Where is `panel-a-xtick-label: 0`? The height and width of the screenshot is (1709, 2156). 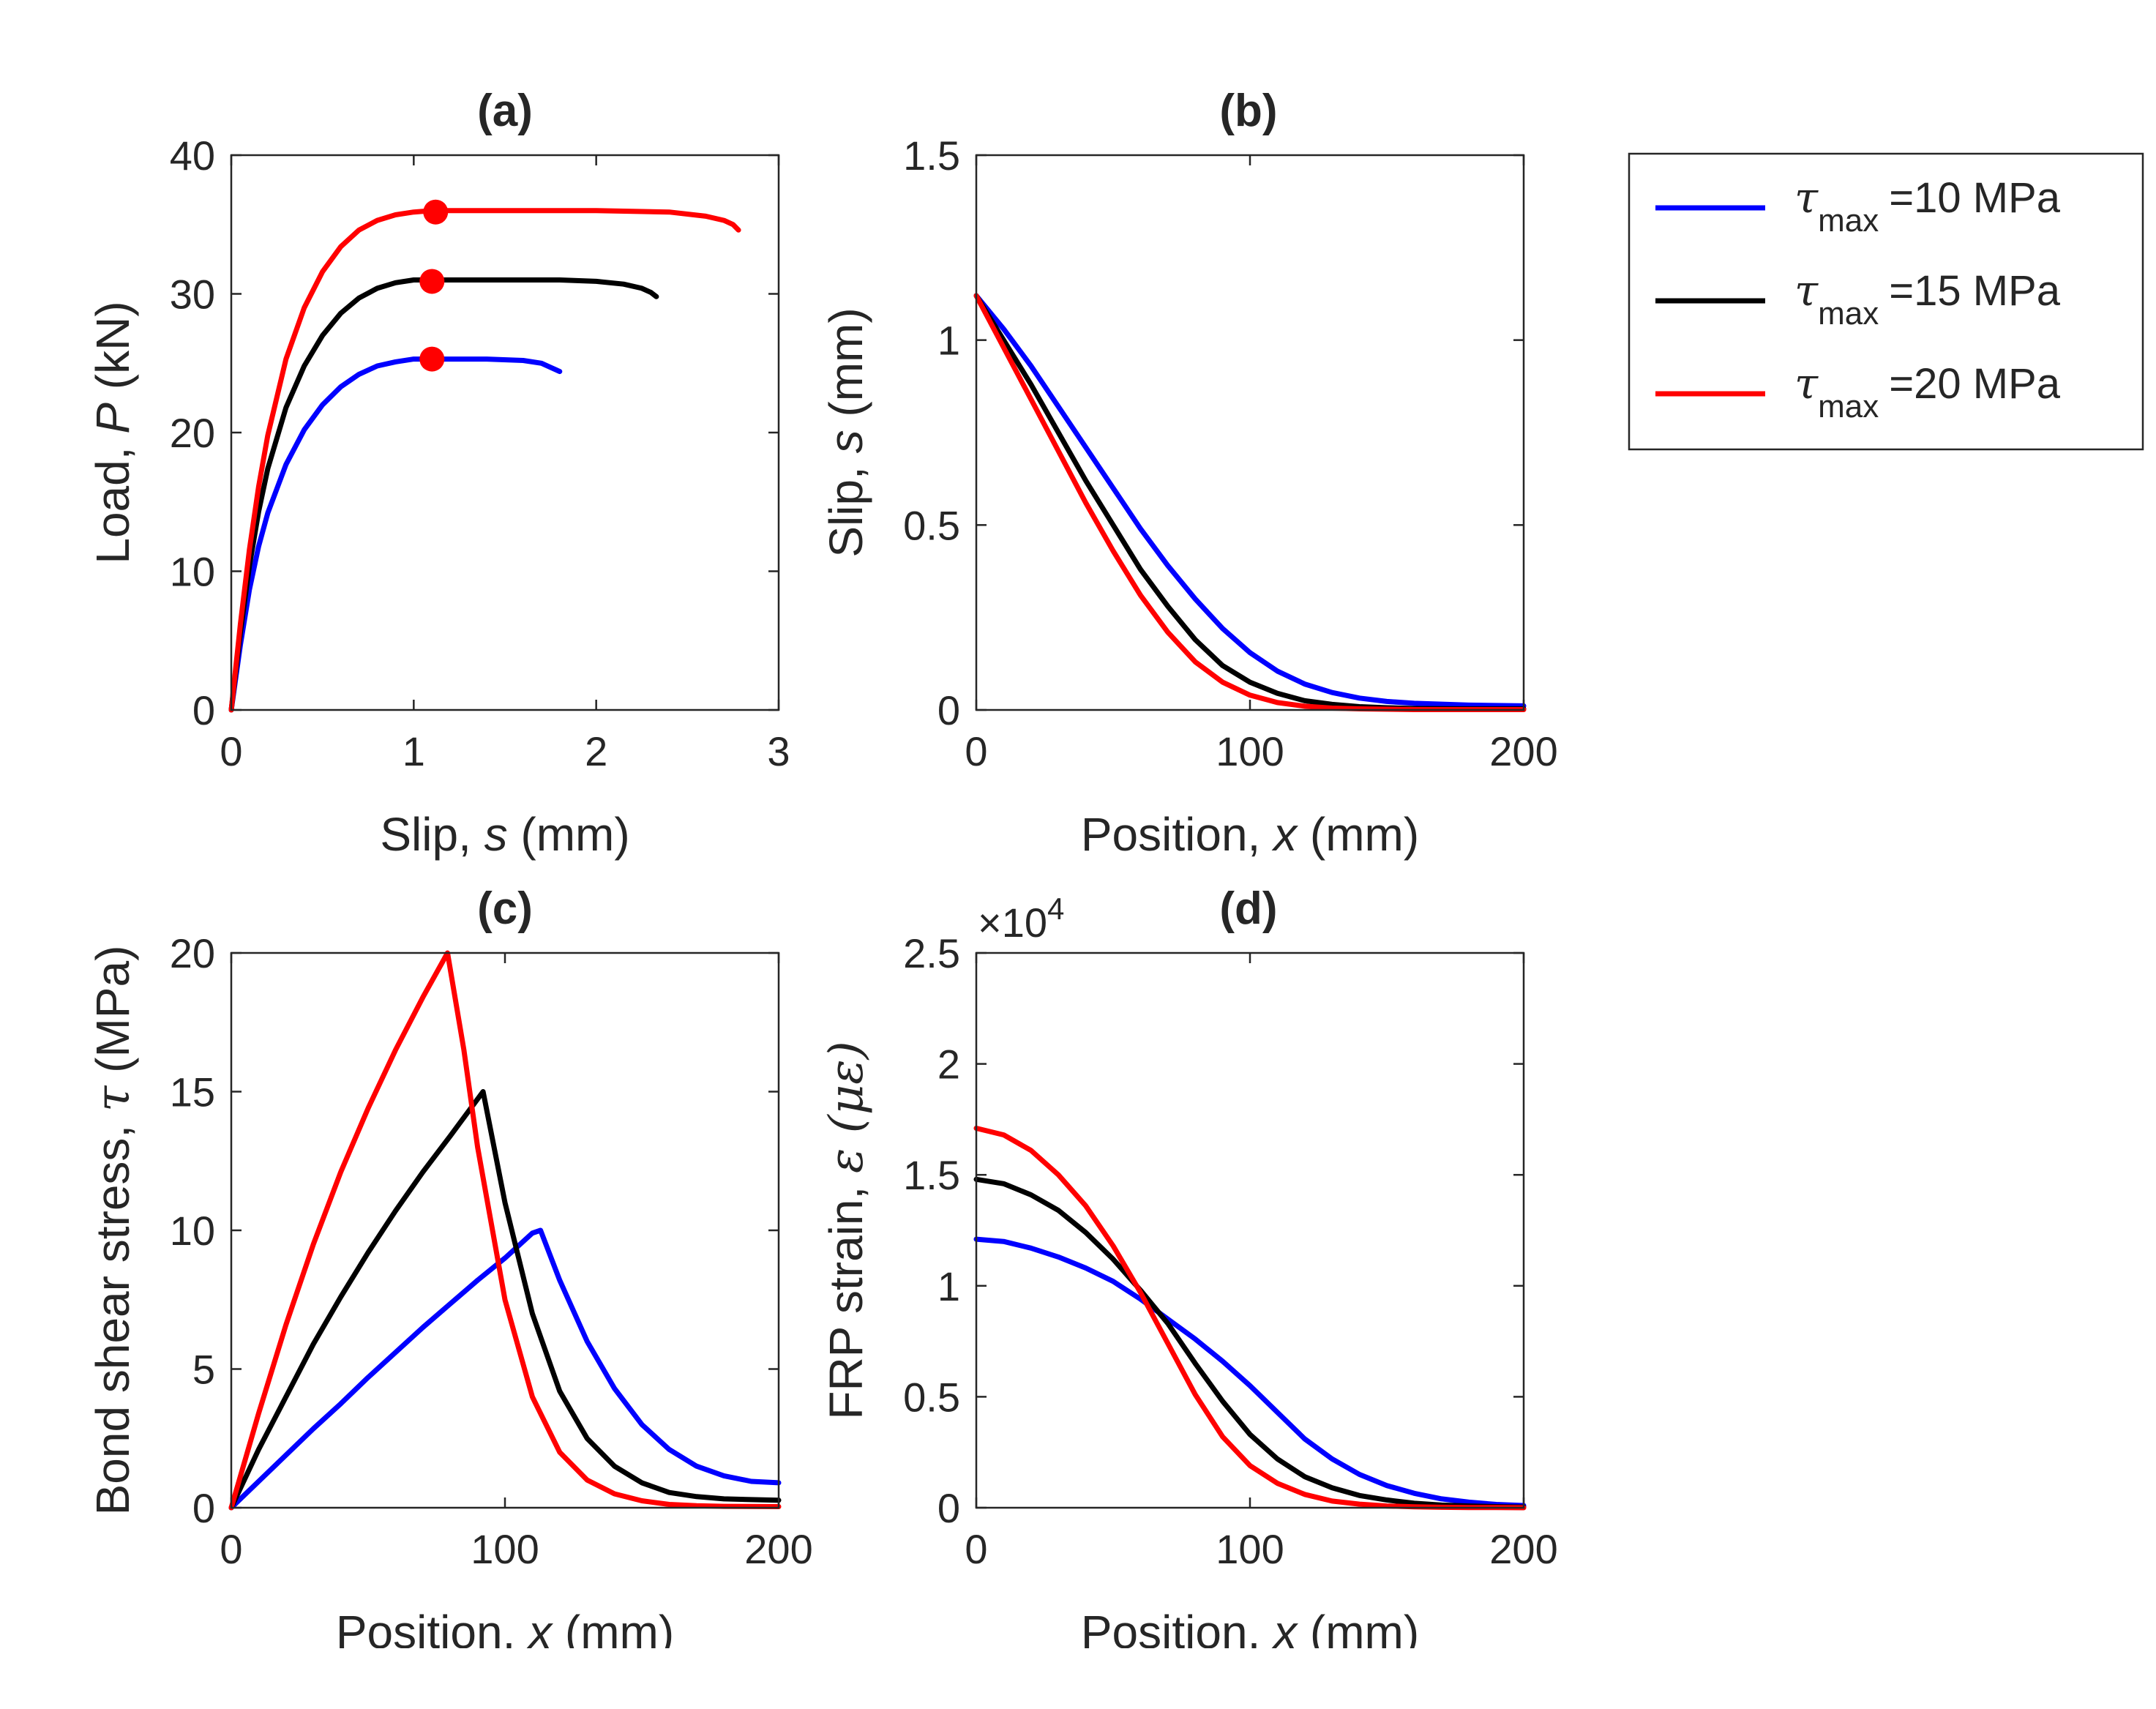 panel-a-xtick-label: 0 is located at coordinates (231, 751).